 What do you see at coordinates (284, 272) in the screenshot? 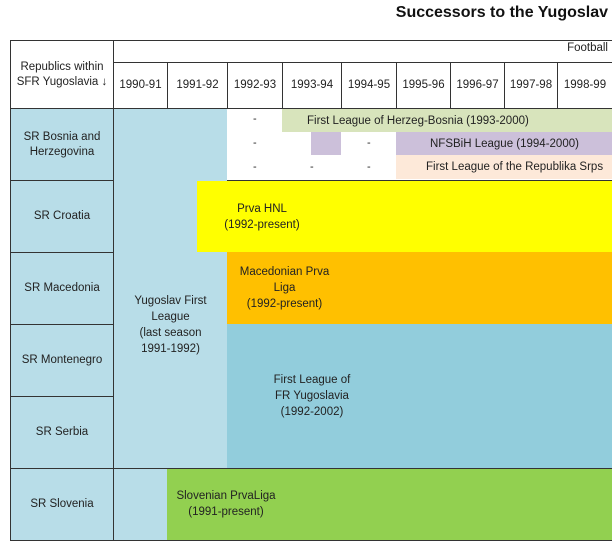
I see `macedonian-line1: Macedonian Prva` at bounding box center [284, 272].